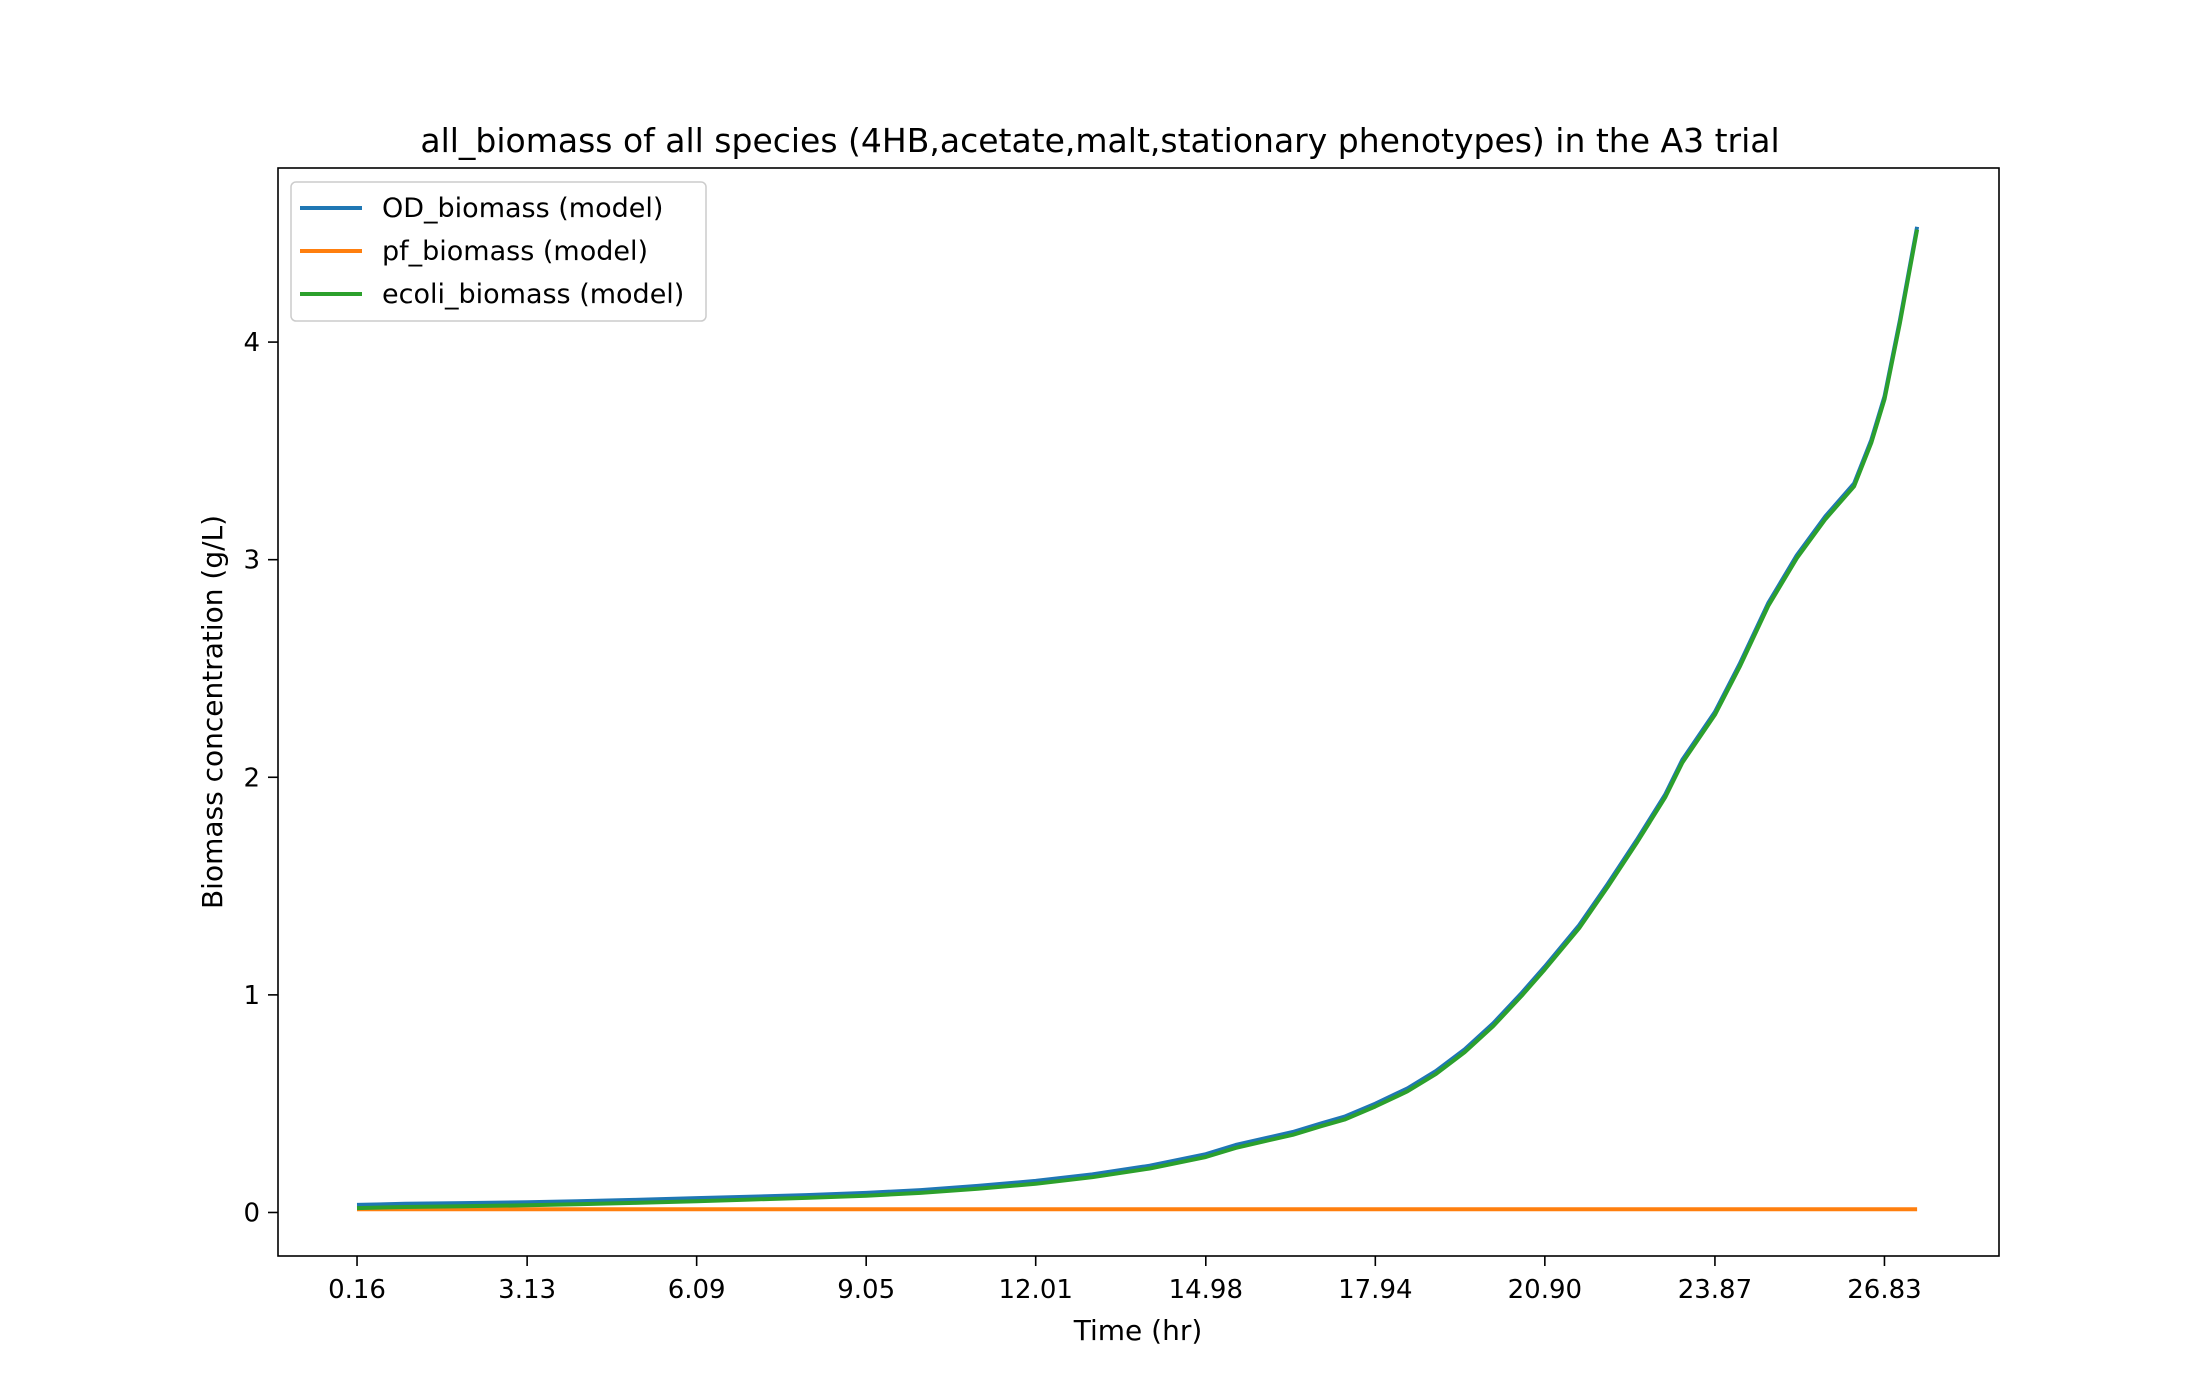  I want to click on x-tick-label: 20.90, so click(1545, 1290).